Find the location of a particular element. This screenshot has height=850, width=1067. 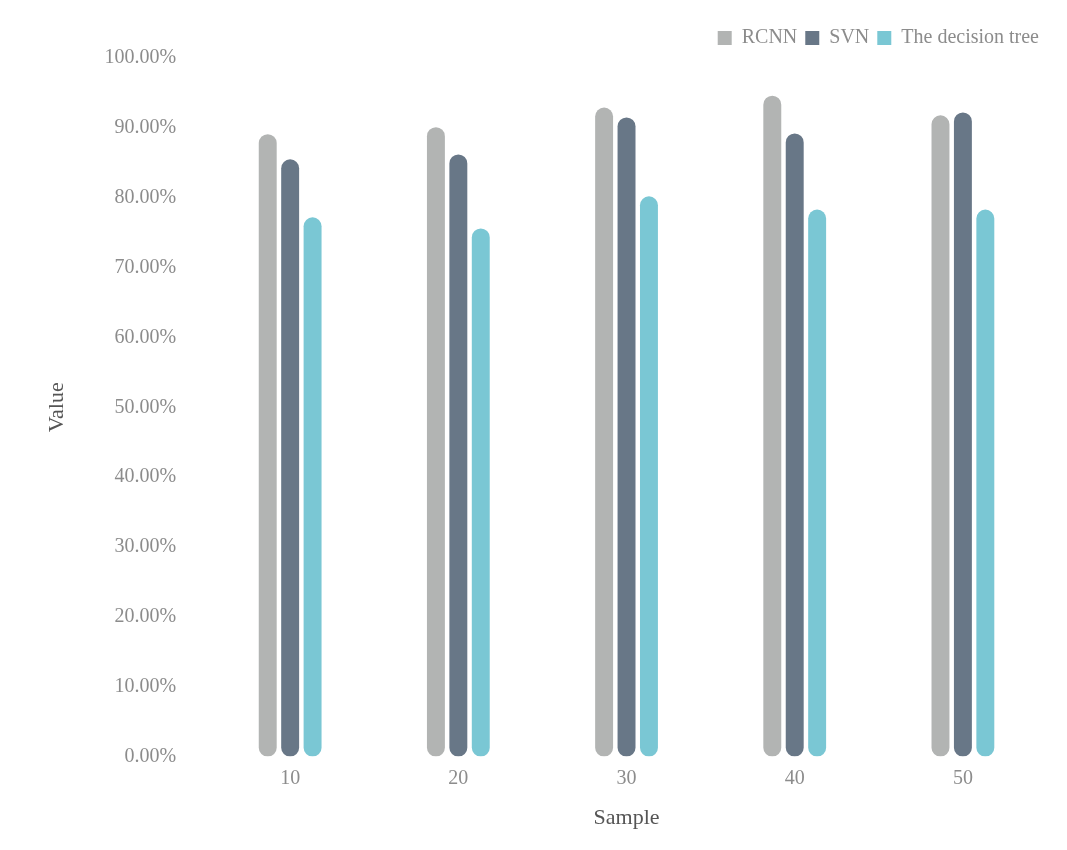

x-tick-label: 30 is located at coordinates (626, 776).